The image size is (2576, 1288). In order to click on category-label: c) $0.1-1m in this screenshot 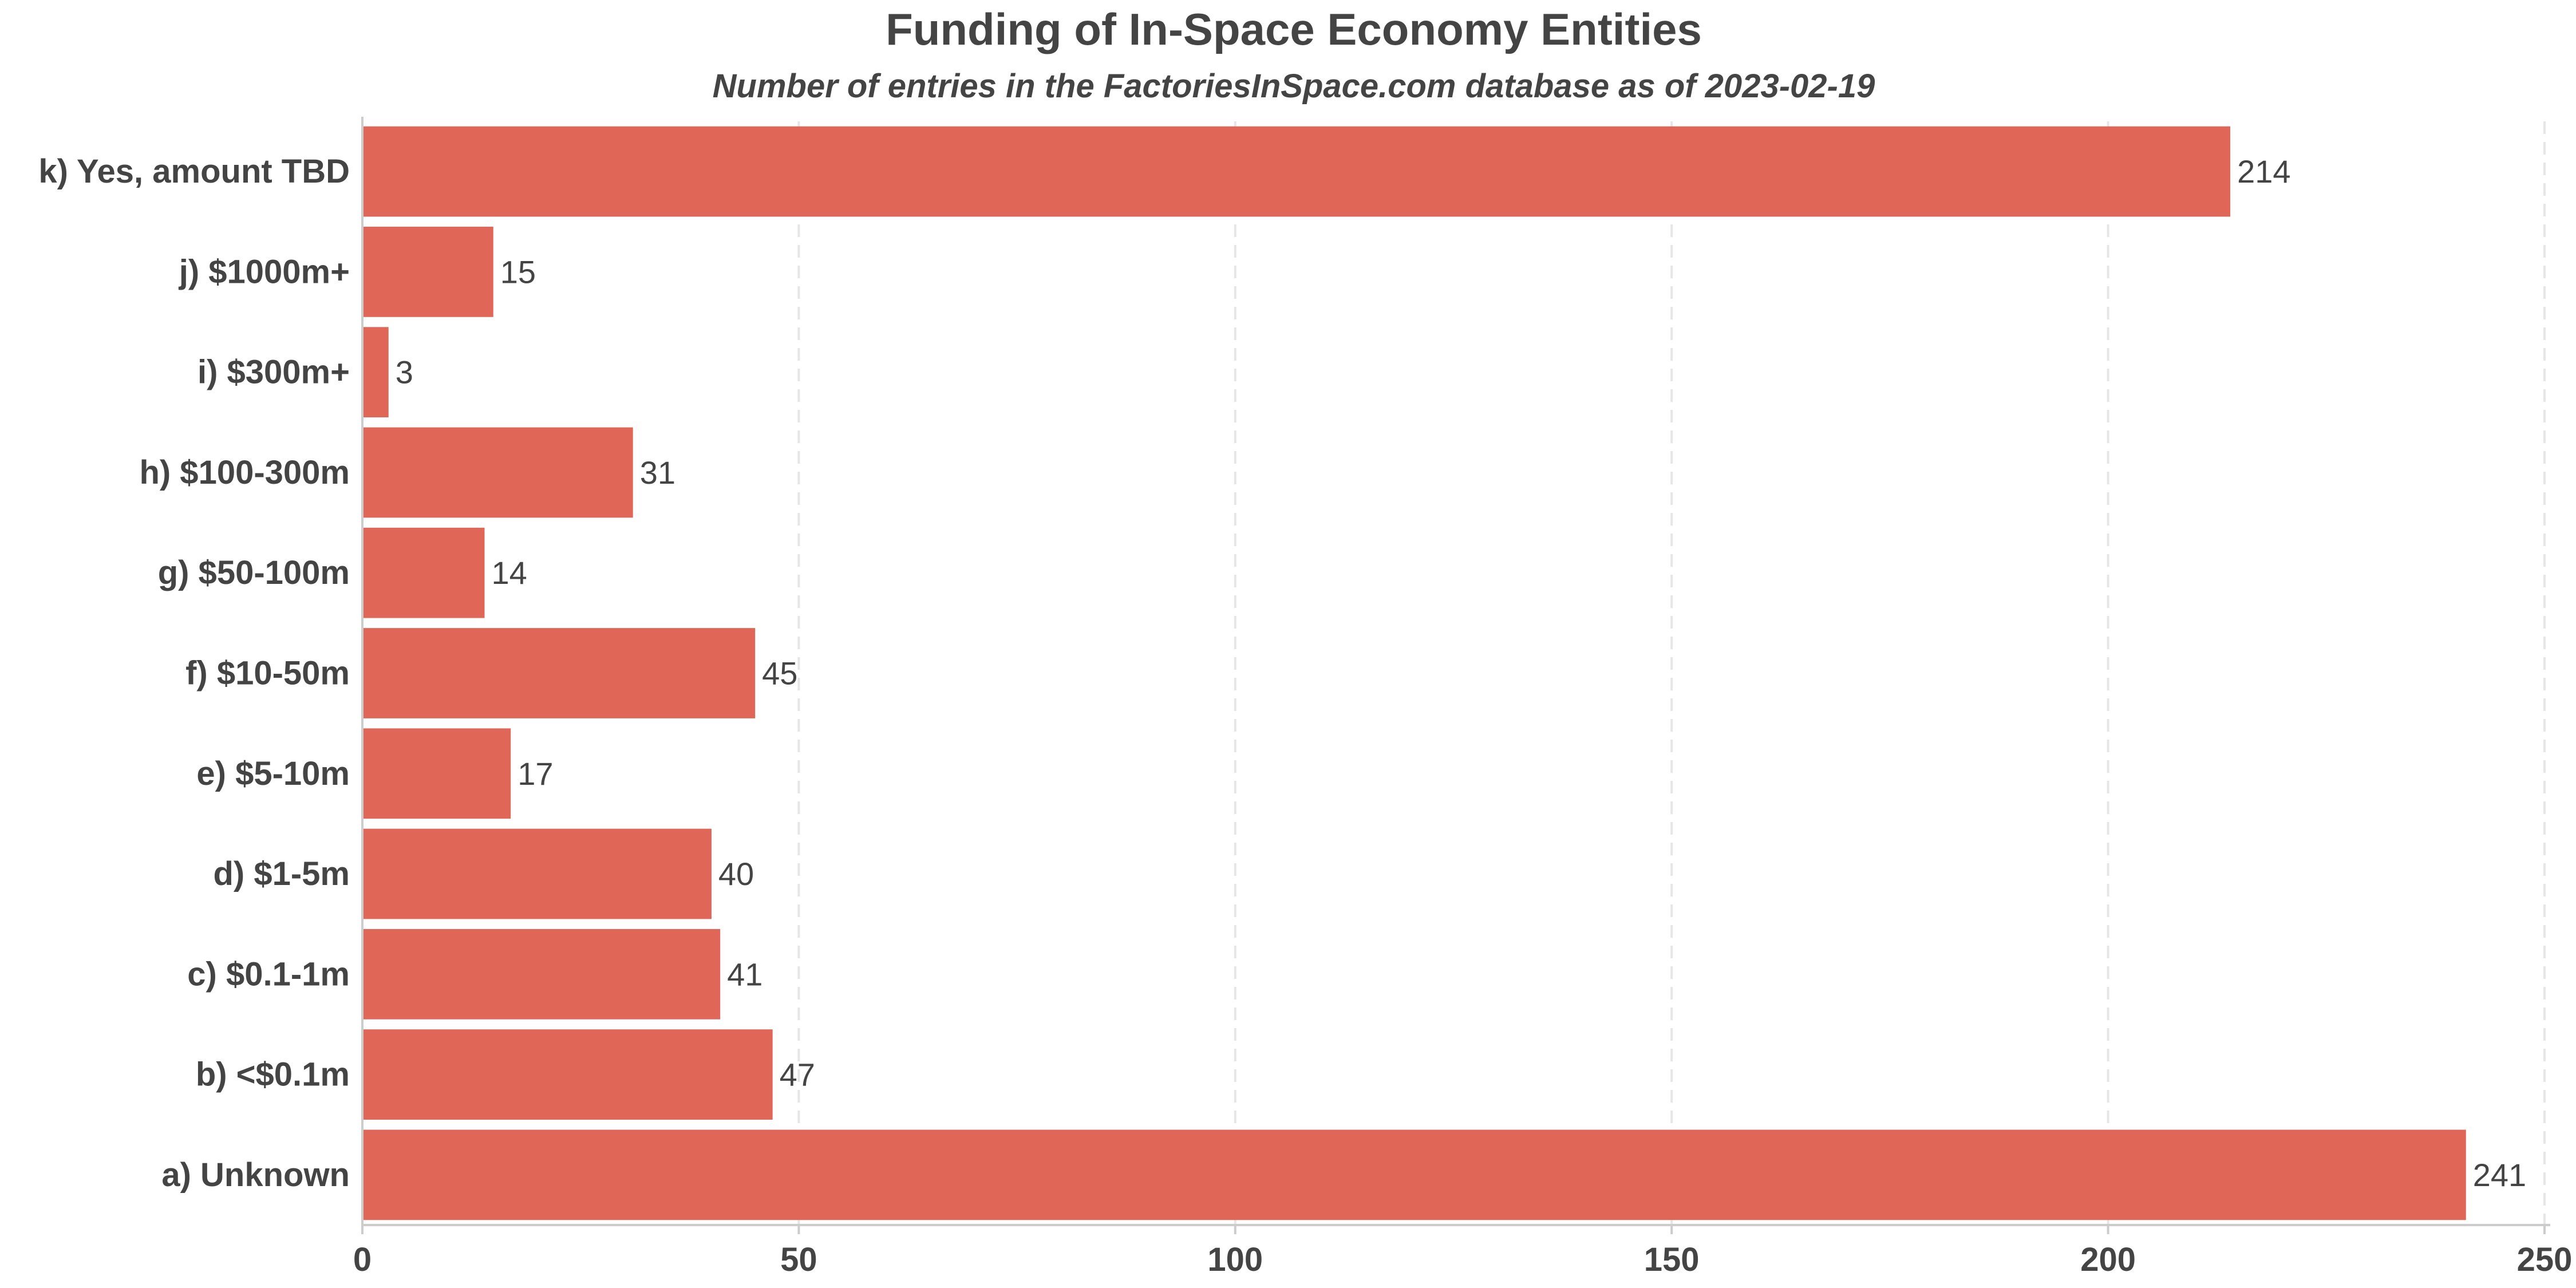, I will do `click(268, 974)`.